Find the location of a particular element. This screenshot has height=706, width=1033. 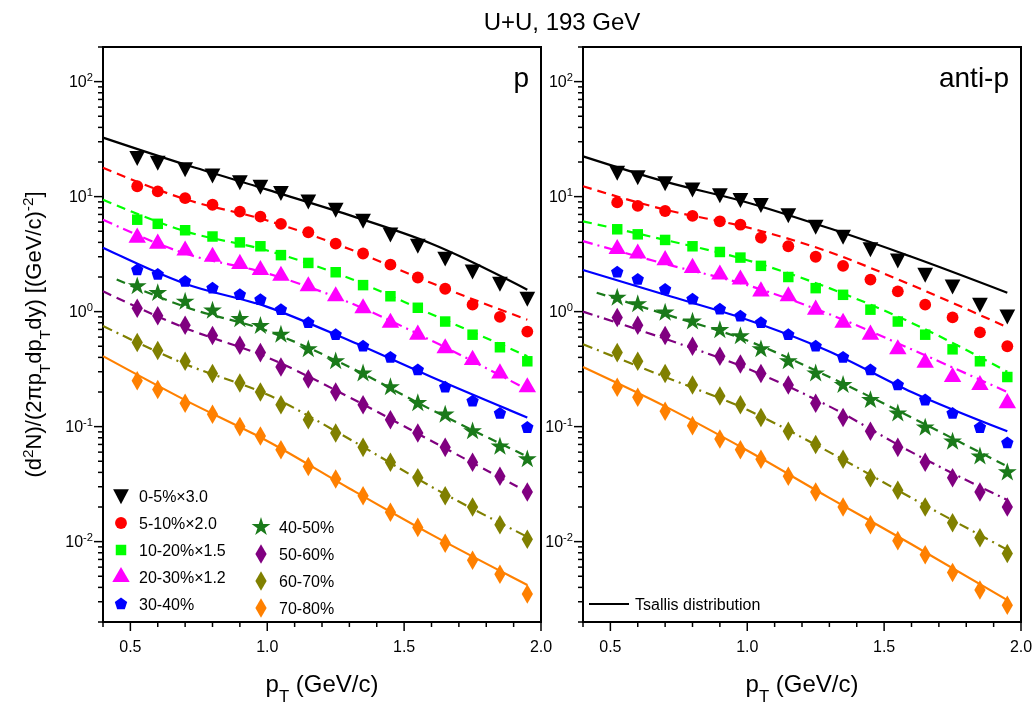

legend-label: 10-20%×1.5 is located at coordinates (182, 550).